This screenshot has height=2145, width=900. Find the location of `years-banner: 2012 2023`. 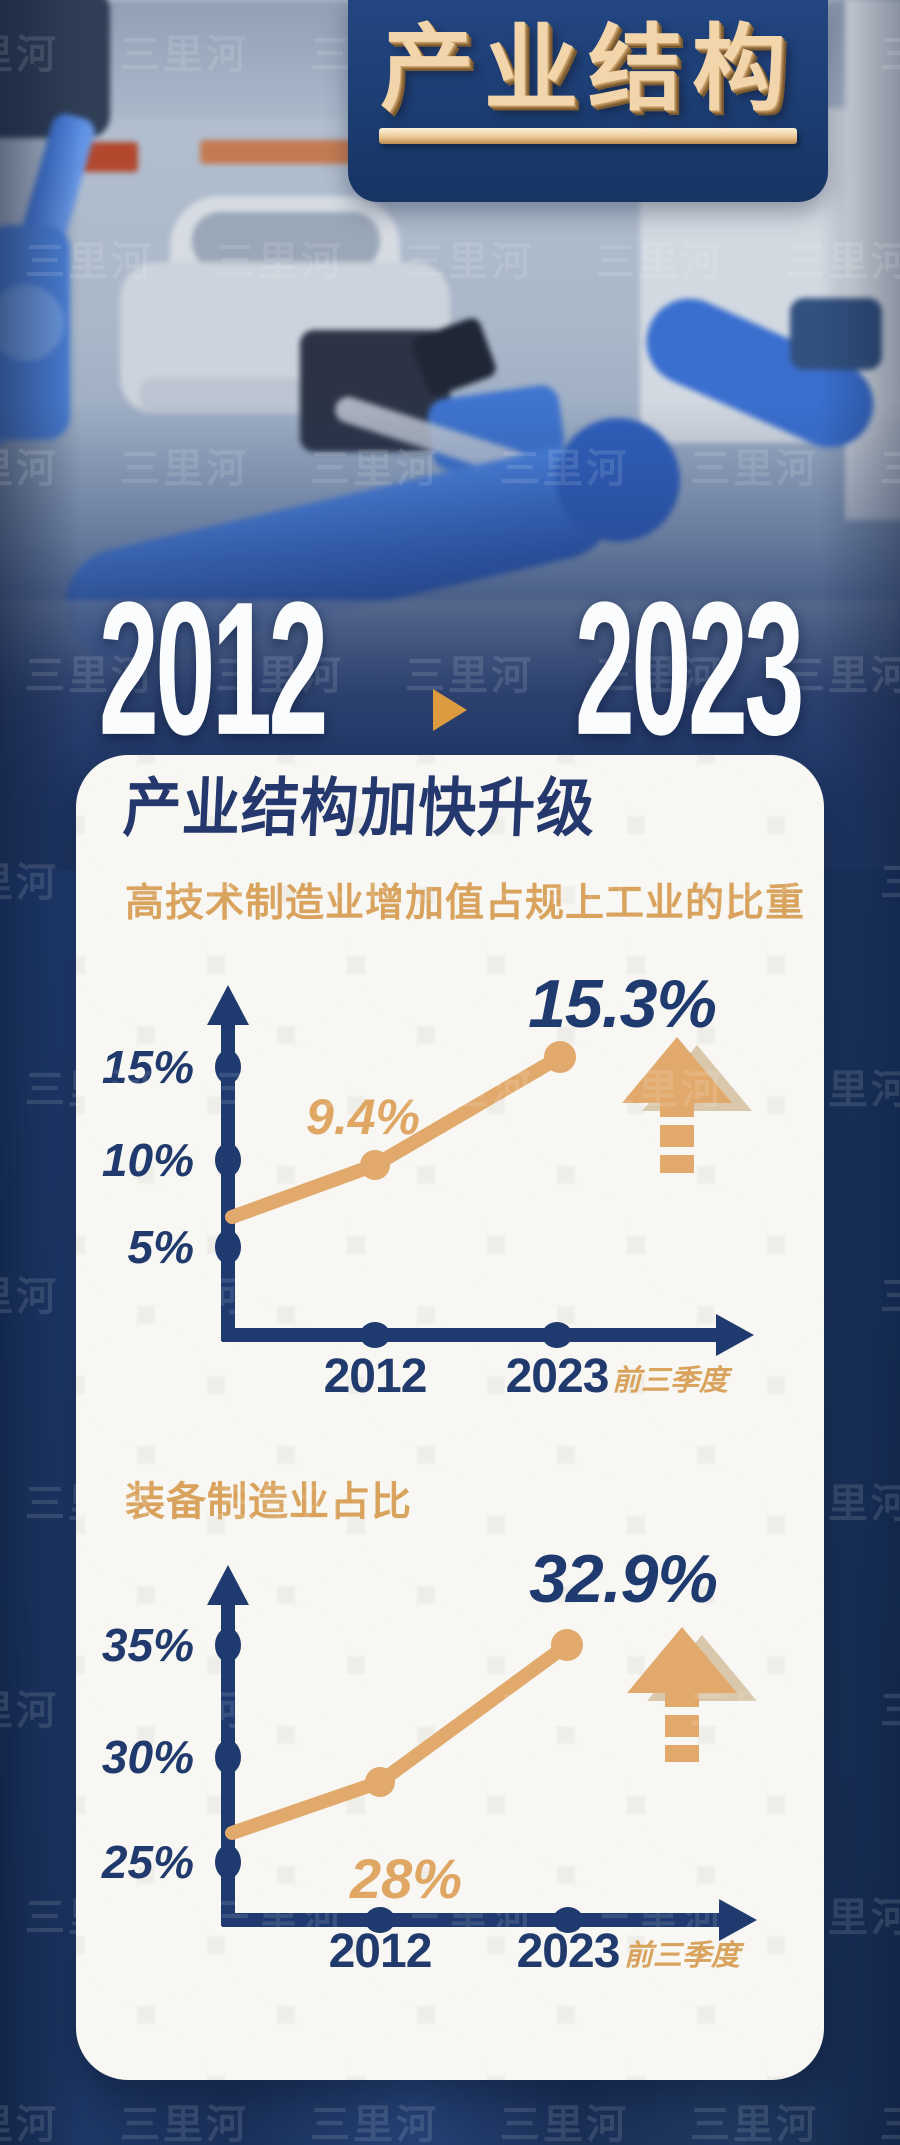

years-banner: 2012 2023 is located at coordinates (450, 669).